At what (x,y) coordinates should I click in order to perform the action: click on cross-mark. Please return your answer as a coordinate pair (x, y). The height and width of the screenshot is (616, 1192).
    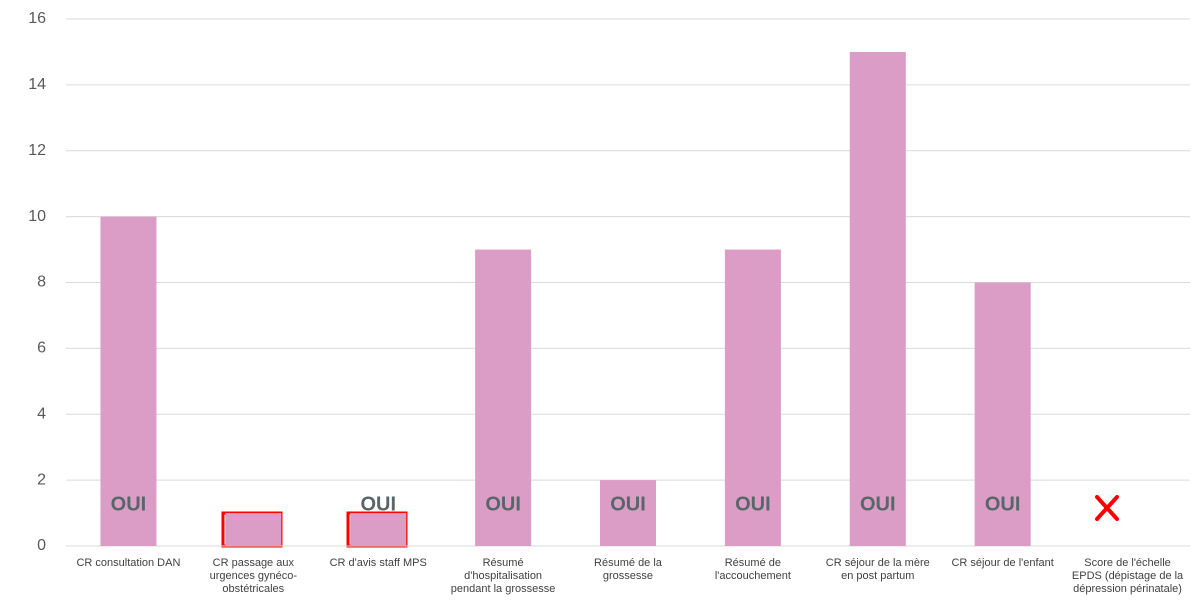
    Looking at the image, I should click on (1107, 508).